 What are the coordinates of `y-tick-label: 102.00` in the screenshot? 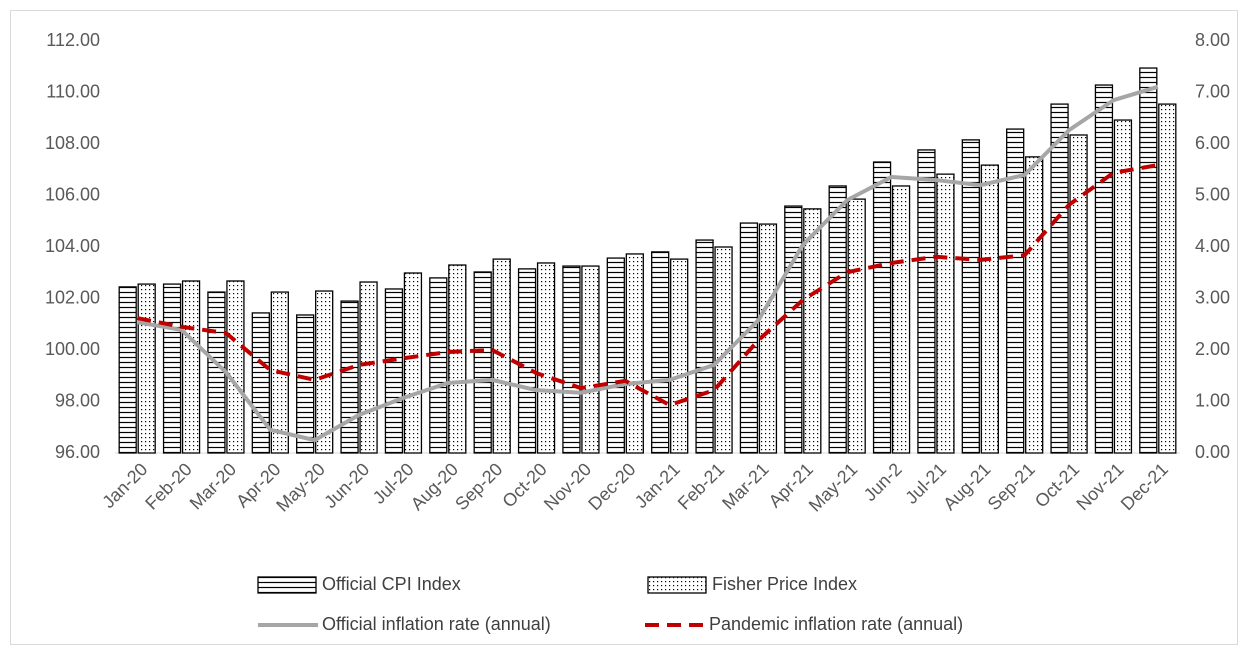 It's located at (72, 297).